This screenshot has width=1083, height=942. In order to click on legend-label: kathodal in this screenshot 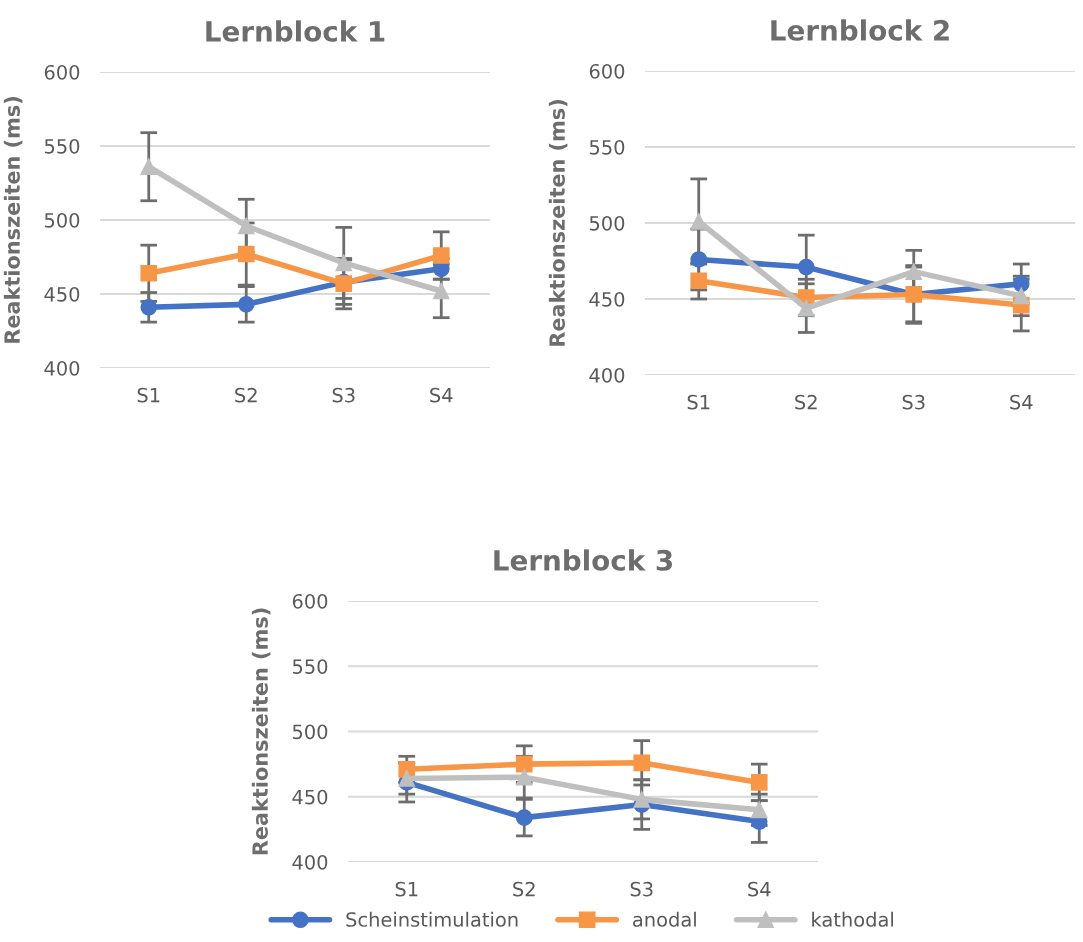, I will do `click(852, 919)`.